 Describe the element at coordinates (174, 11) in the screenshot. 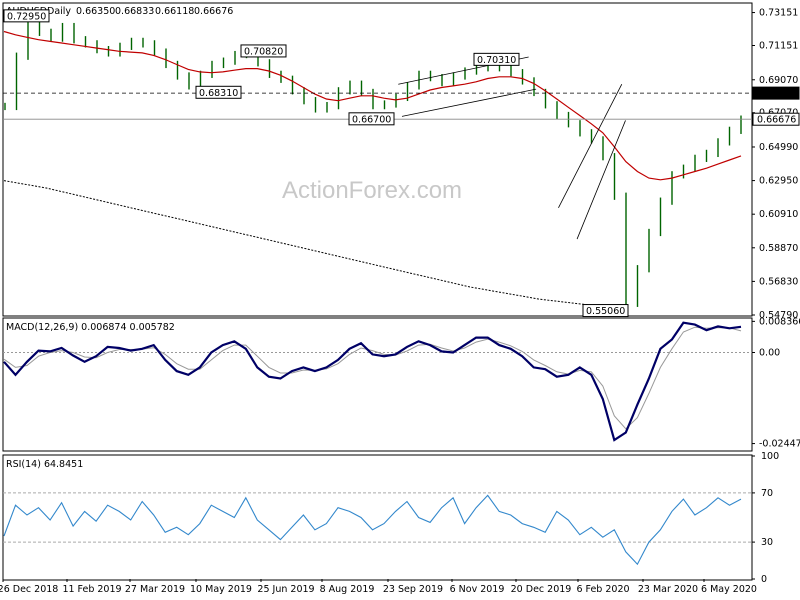

I see `low-value: 0.66118` at that location.